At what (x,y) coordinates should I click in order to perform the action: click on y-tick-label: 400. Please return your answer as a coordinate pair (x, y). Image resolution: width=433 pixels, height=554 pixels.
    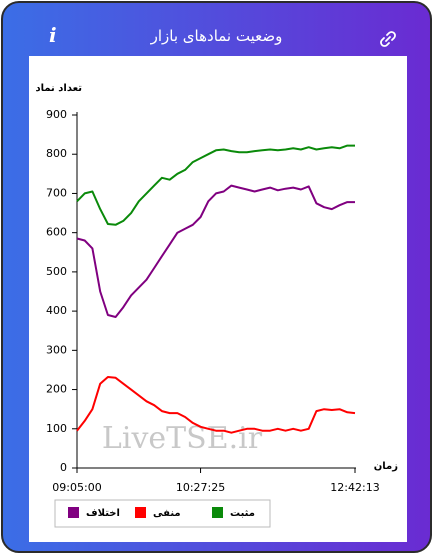
    Looking at the image, I should click on (56, 310).